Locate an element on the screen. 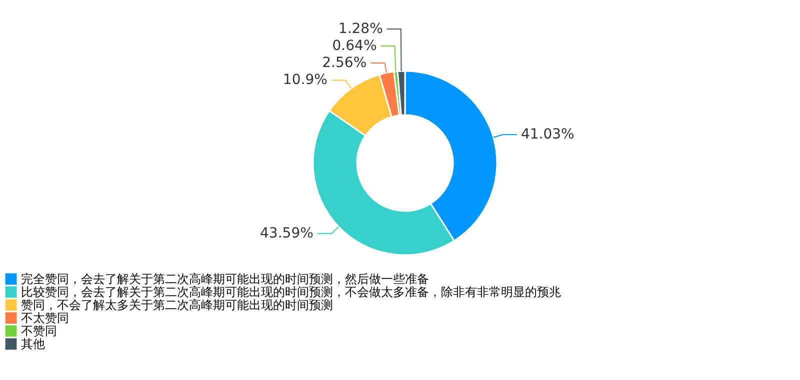 The width and height of the screenshot is (800, 380). legend-label: 赞同，不会了解太多关于第二次高峰期可能出现的时间预测 is located at coordinates (177, 305).